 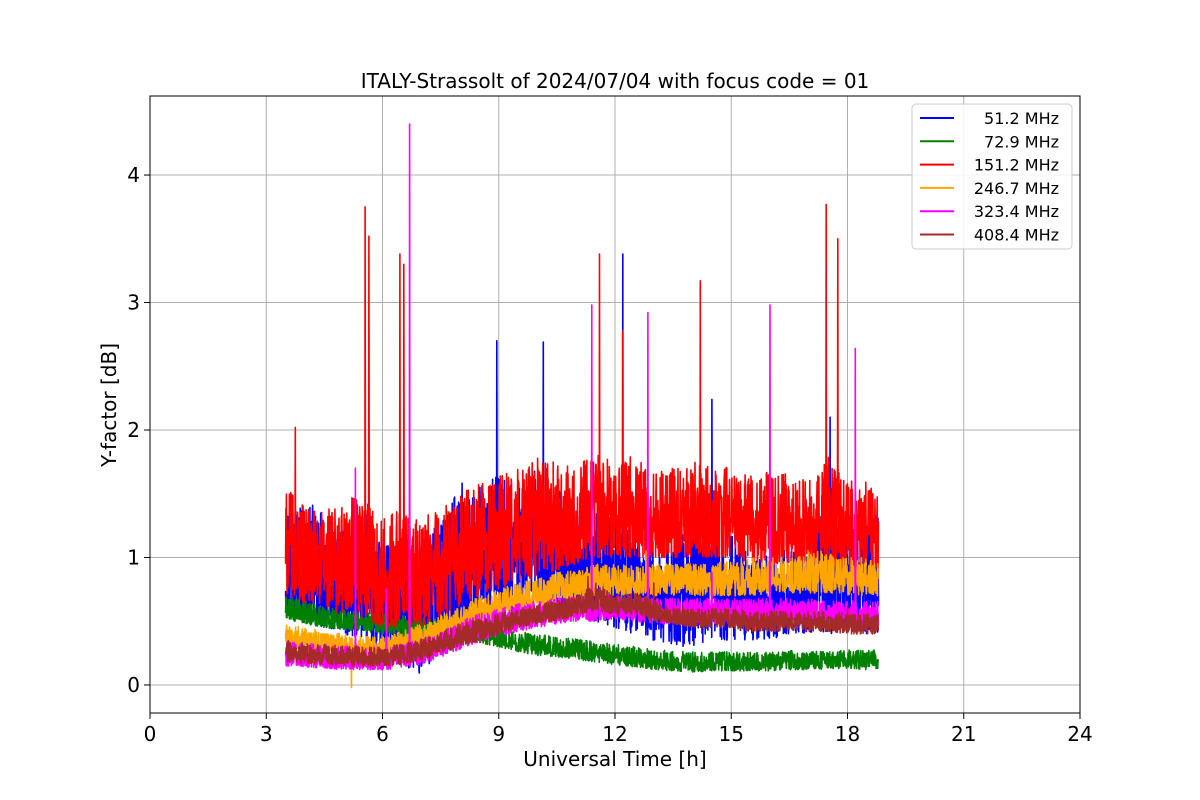 What do you see at coordinates (266, 734) in the screenshot?
I see `x-tick-label: 3` at bounding box center [266, 734].